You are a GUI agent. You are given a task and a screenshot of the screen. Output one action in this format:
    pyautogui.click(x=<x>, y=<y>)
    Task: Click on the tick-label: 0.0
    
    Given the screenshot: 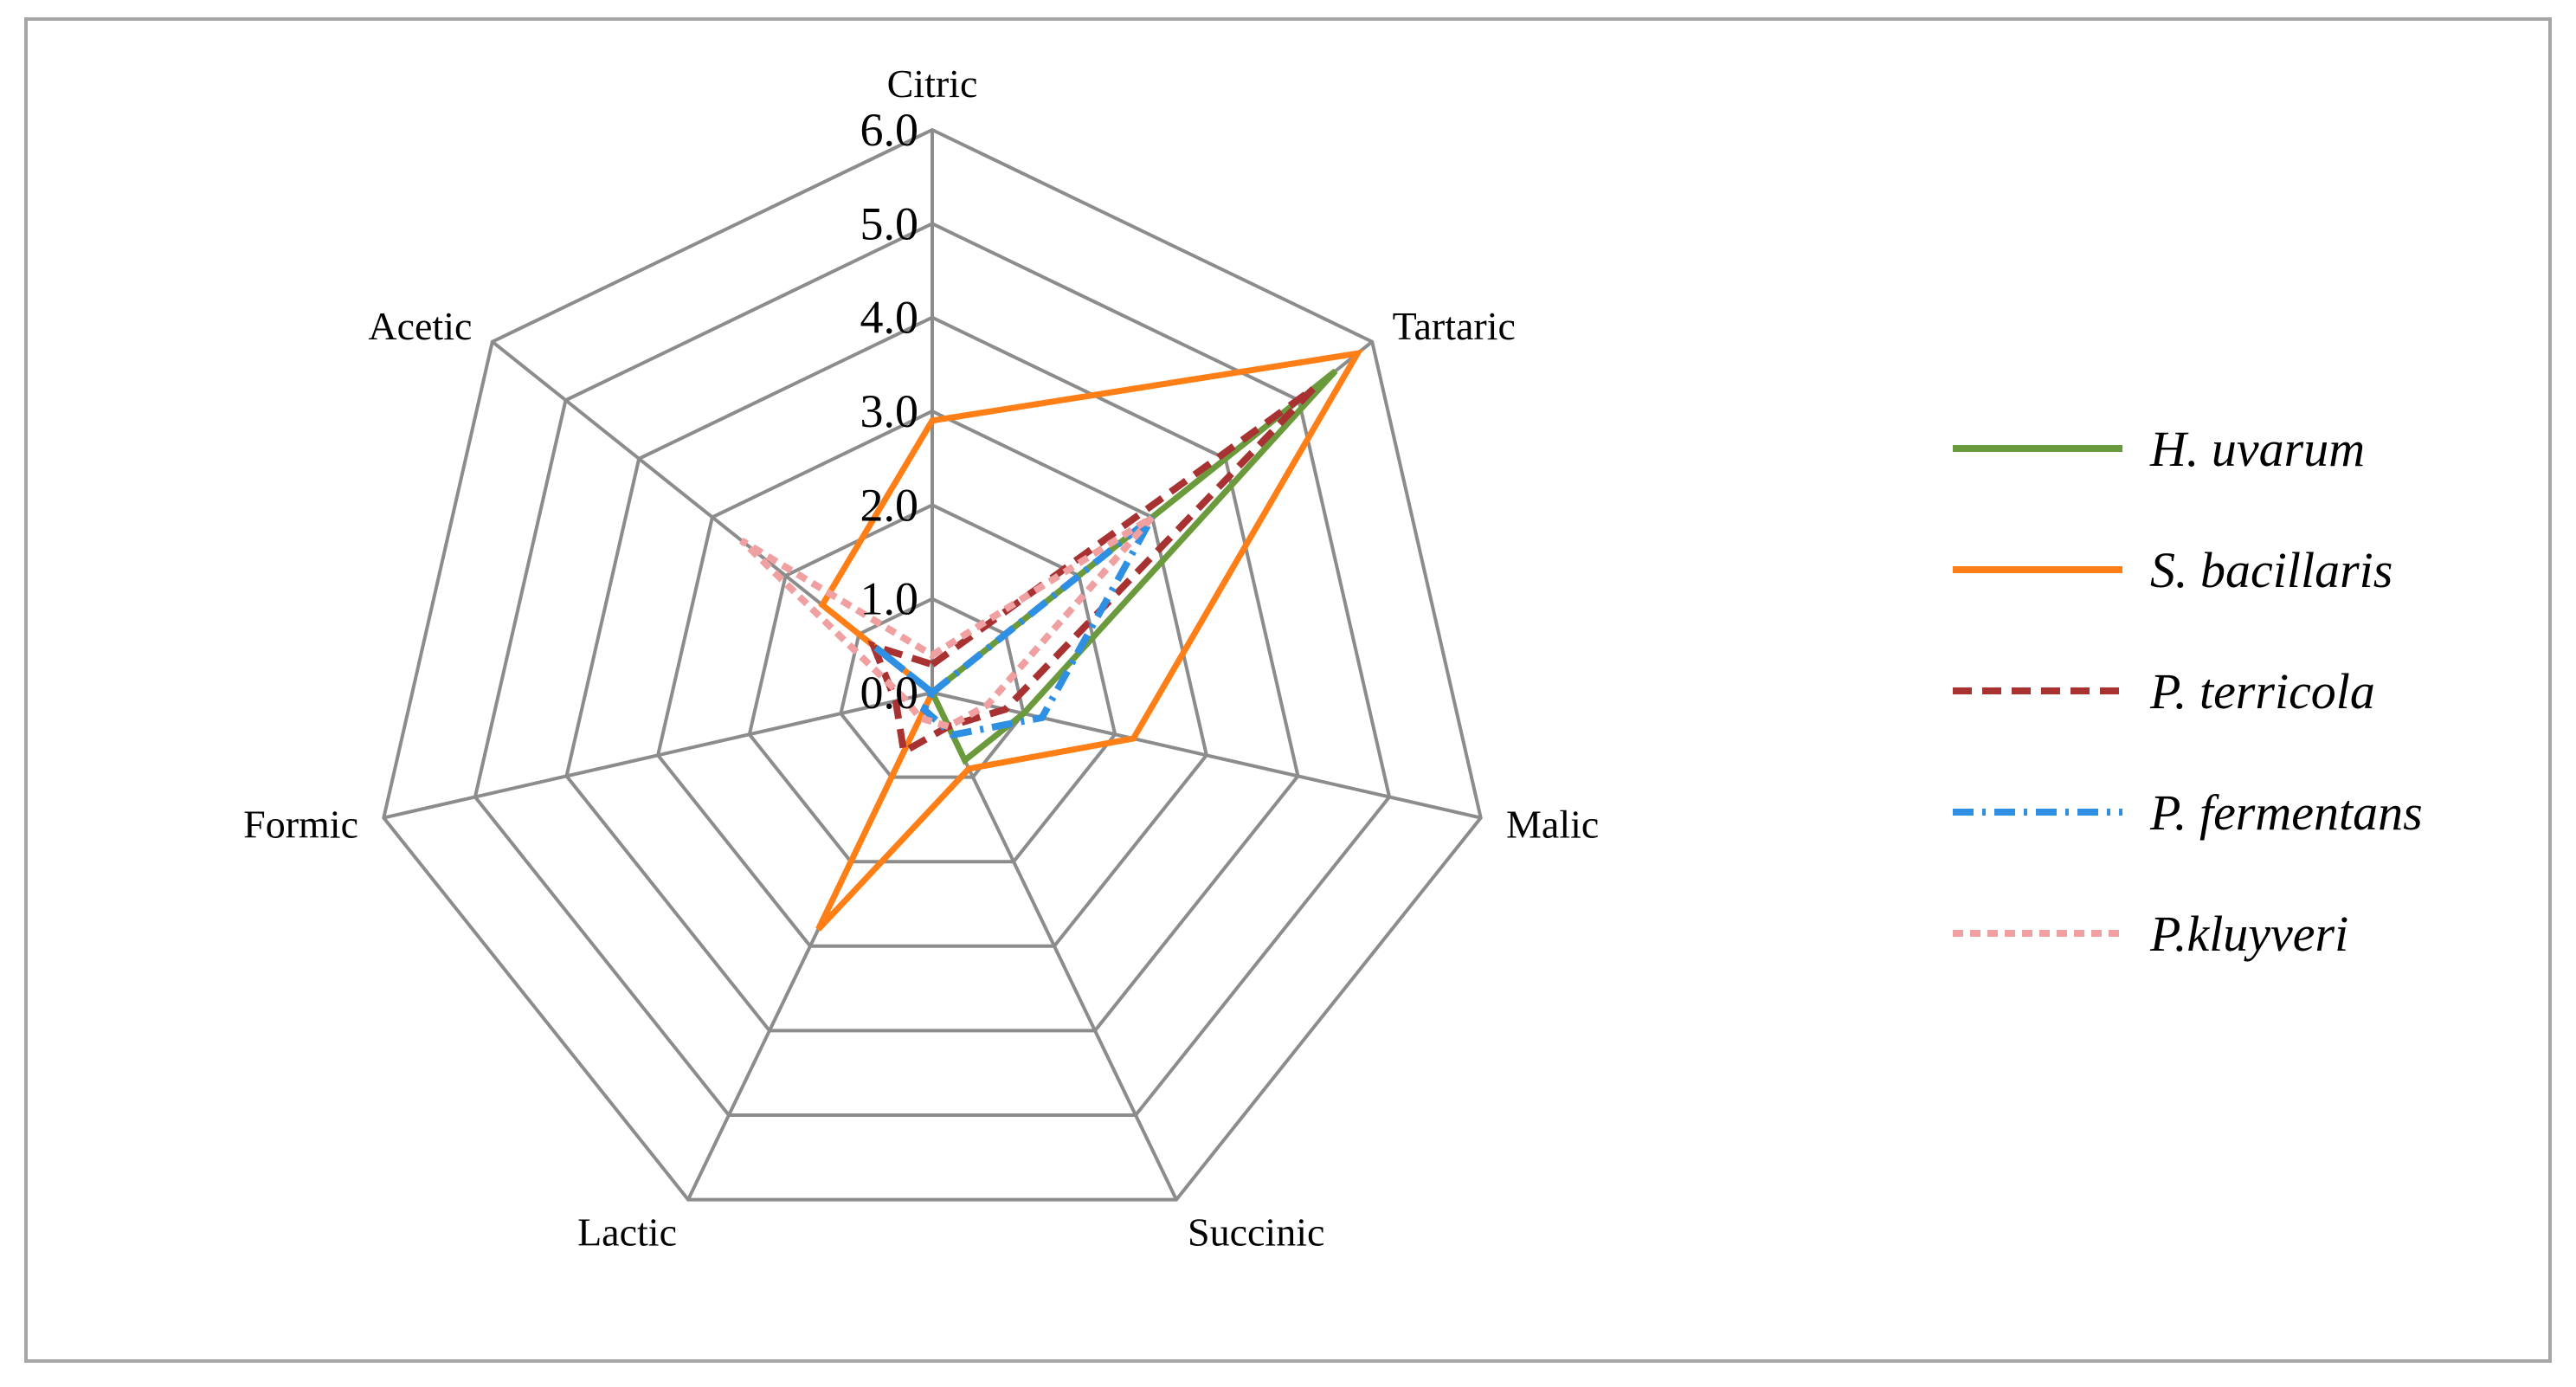 What is the action you would take?
    pyautogui.click(x=889, y=693)
    